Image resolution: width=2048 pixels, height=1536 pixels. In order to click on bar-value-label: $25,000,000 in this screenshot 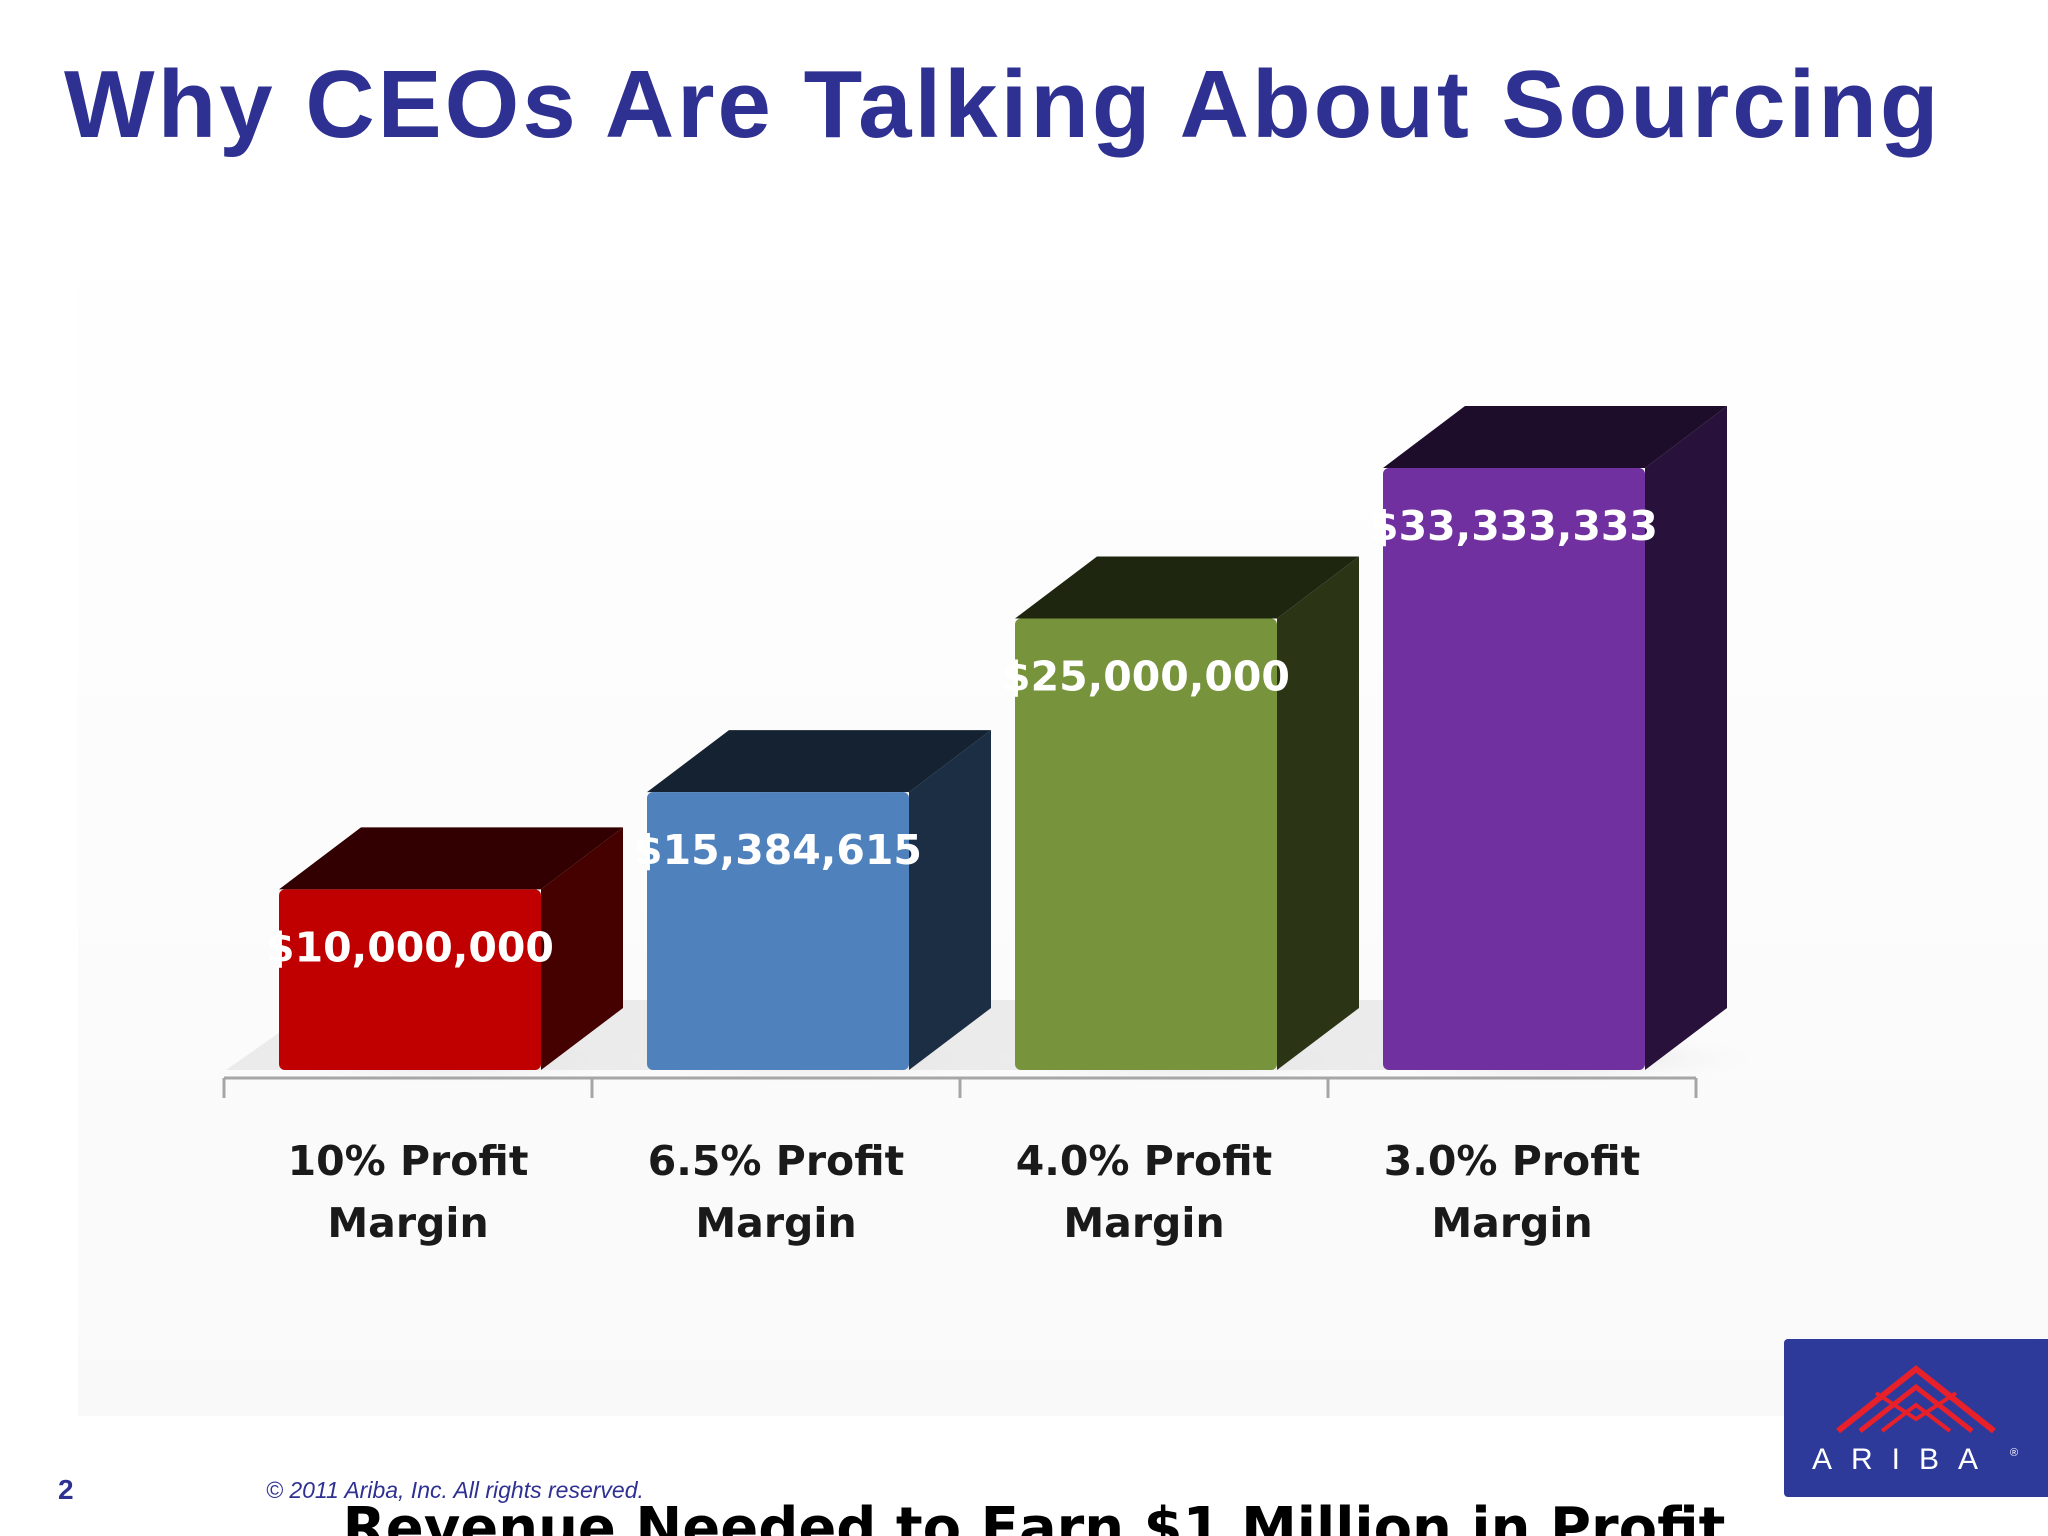, I will do `click(1146, 677)`.